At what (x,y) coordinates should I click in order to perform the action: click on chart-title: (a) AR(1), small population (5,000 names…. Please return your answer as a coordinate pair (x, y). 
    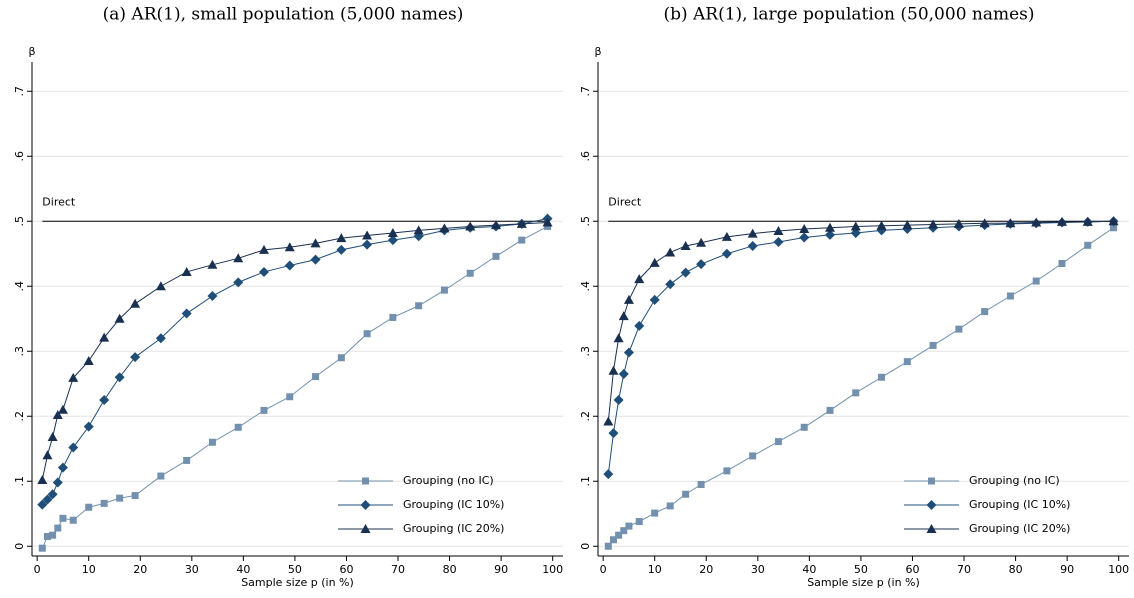
    Looking at the image, I should click on (283, 15).